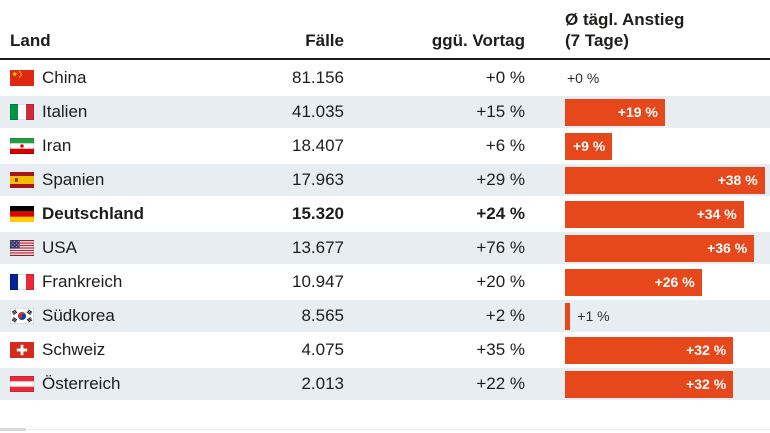 The height and width of the screenshot is (433, 770). Describe the element at coordinates (385, 248) in the screenshot. I see `table-row: USA 13.677 +76 % +36 %` at that location.